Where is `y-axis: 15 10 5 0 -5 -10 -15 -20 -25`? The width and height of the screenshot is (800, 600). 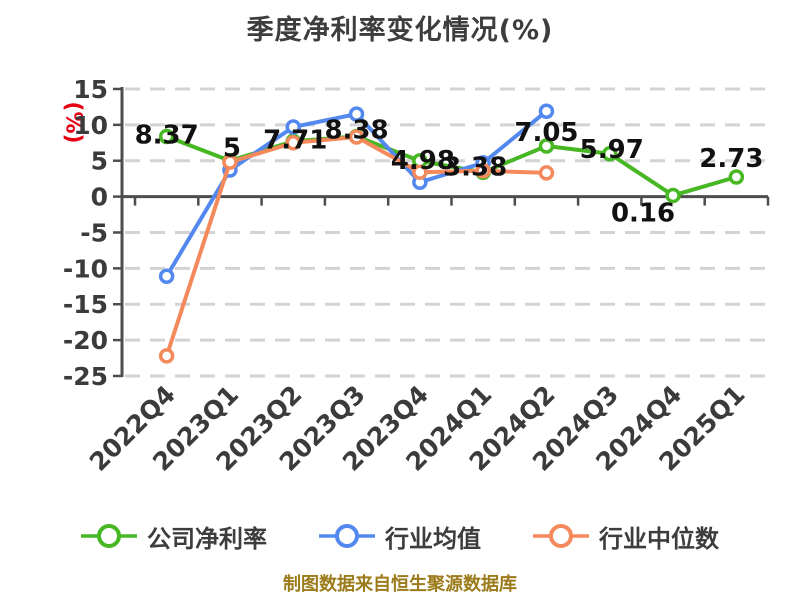
y-axis: 15 10 5 0 -5 -10 -15 -20 -25 is located at coordinates (93, 233).